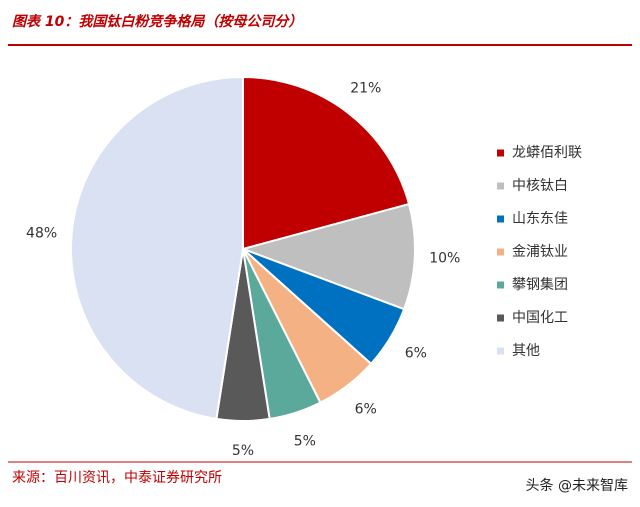  Describe the element at coordinates (365, 89) in the screenshot. I see `data-label: 21%` at that location.